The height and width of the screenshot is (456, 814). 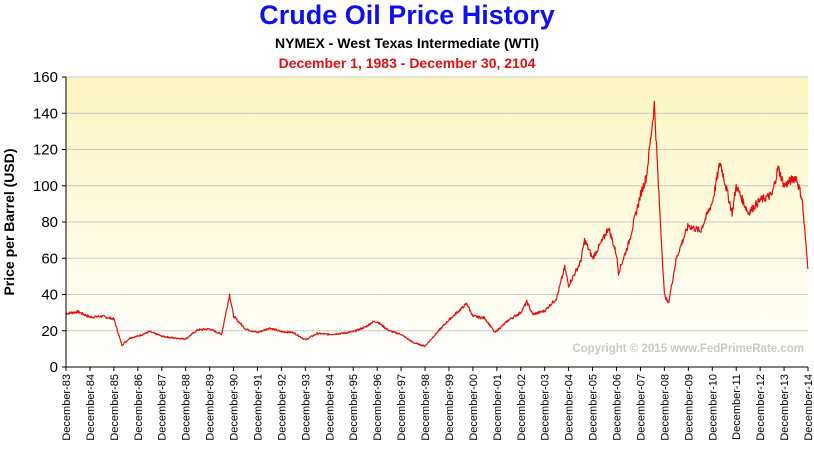 I want to click on x-tick-label: December-89, so click(x=211, y=407).